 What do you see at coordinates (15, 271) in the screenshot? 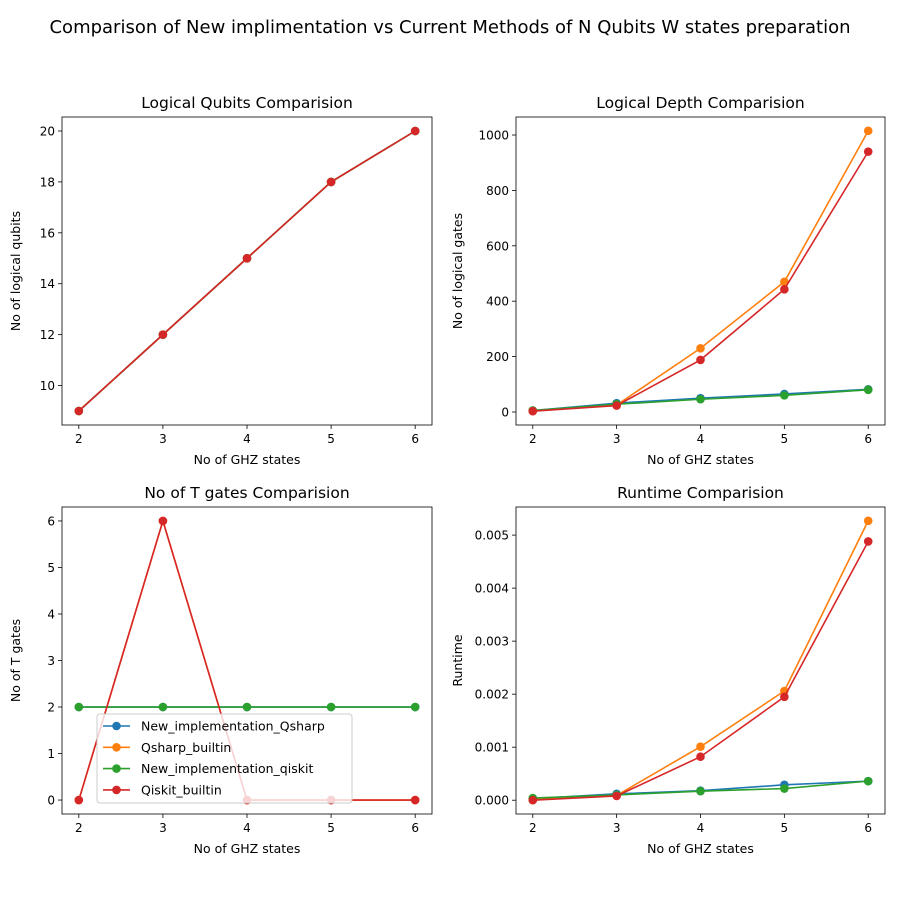
I see `y-axis-label: No of logical qubits` at bounding box center [15, 271].